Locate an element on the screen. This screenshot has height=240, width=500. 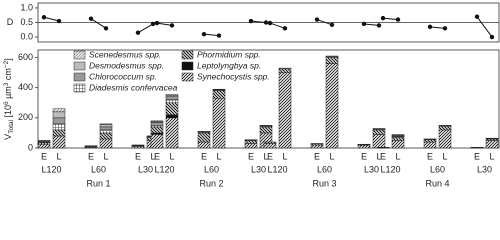
y-axis-label-part: [10 is located at coordinates (8, 112).